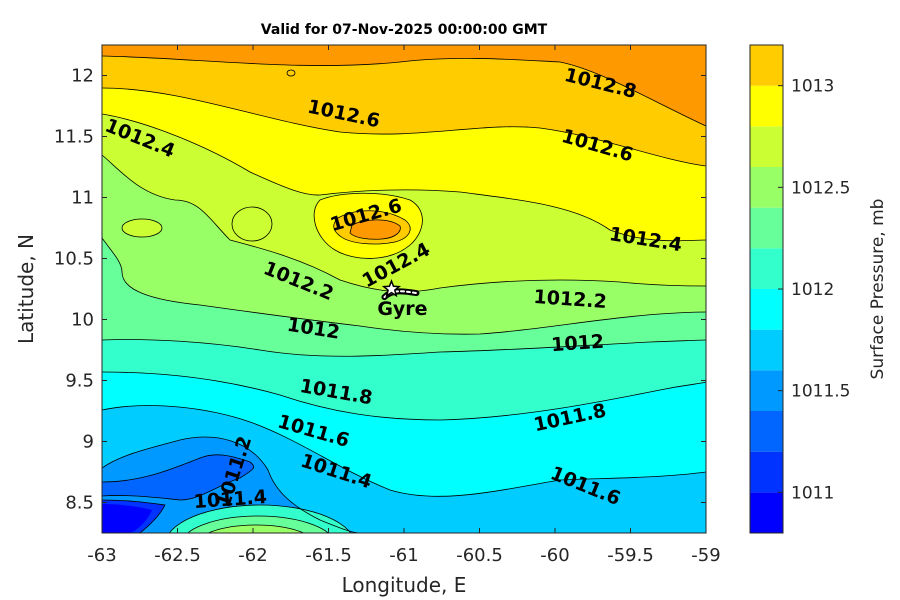 Image resolution: width=900 pixels, height=600 pixels. I want to click on x-tick-label: -59.5, so click(630, 555).